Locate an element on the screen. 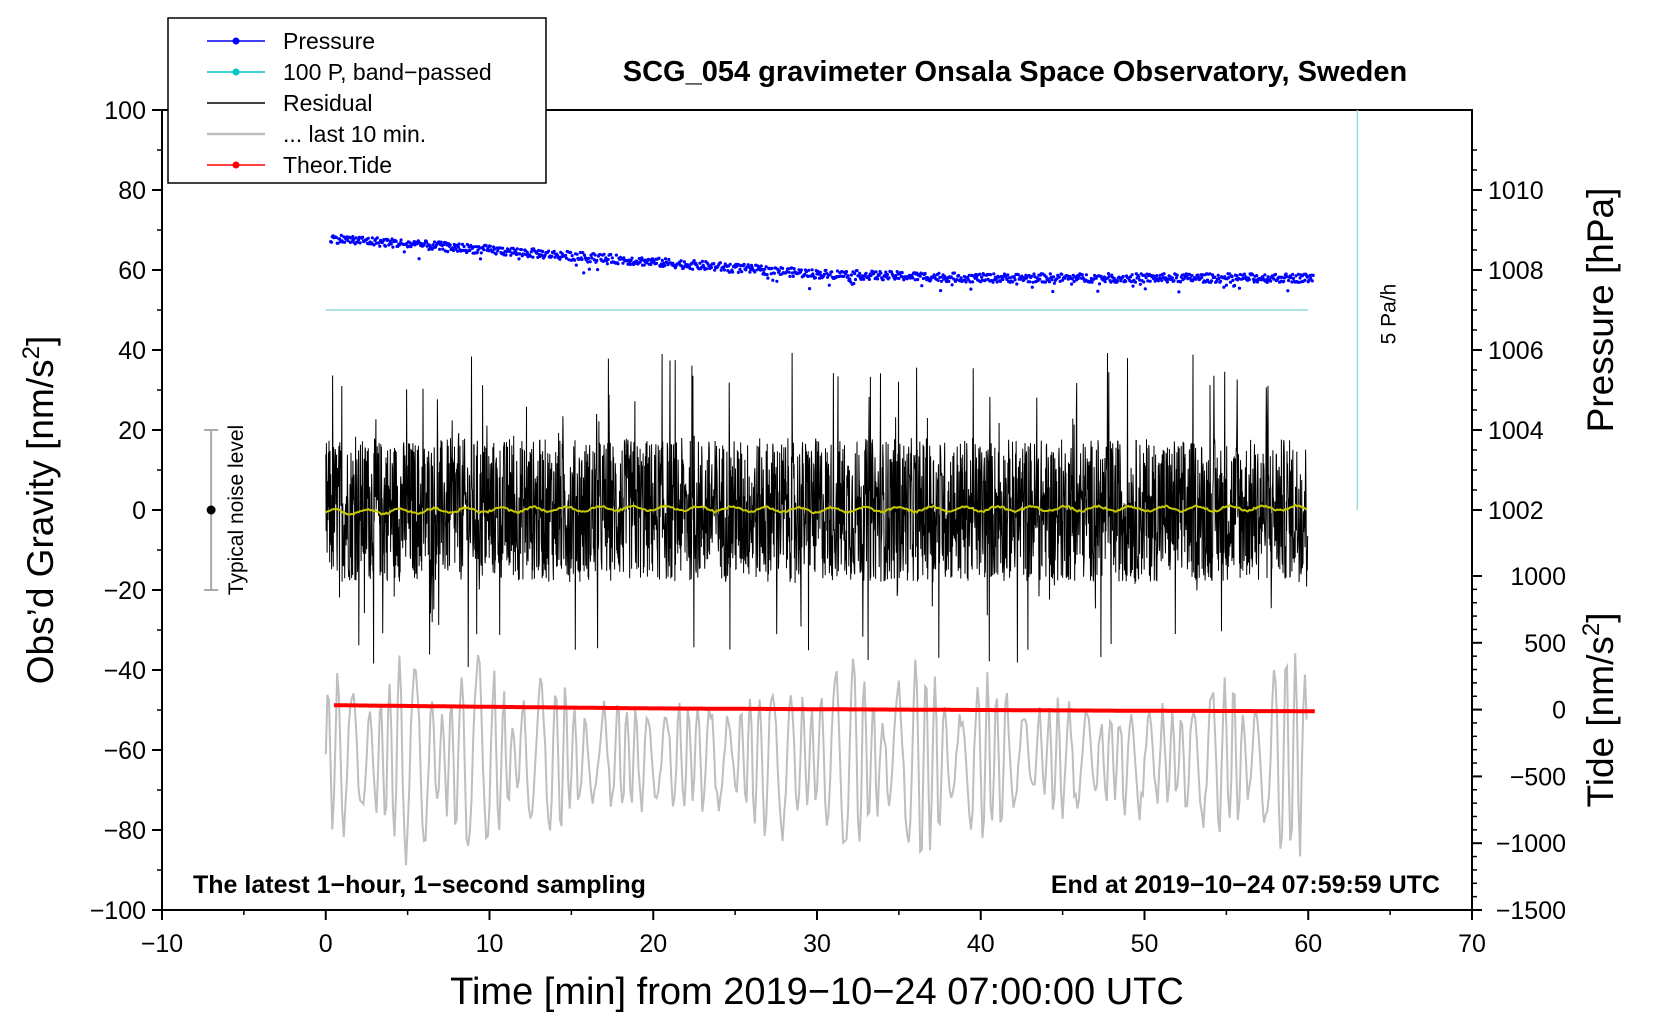 Image resolution: width=1660 pixels, height=1020 pixels. legend-box is located at coordinates (357, 100).